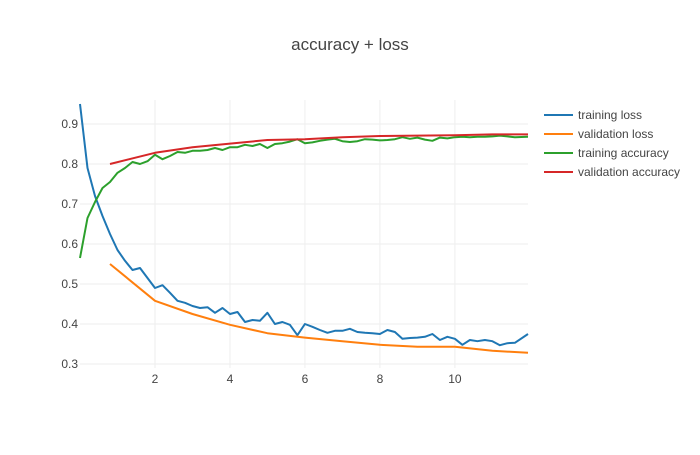 This screenshot has width=700, height=455. What do you see at coordinates (155, 379) in the screenshot?
I see `x-tick-label: 2` at bounding box center [155, 379].